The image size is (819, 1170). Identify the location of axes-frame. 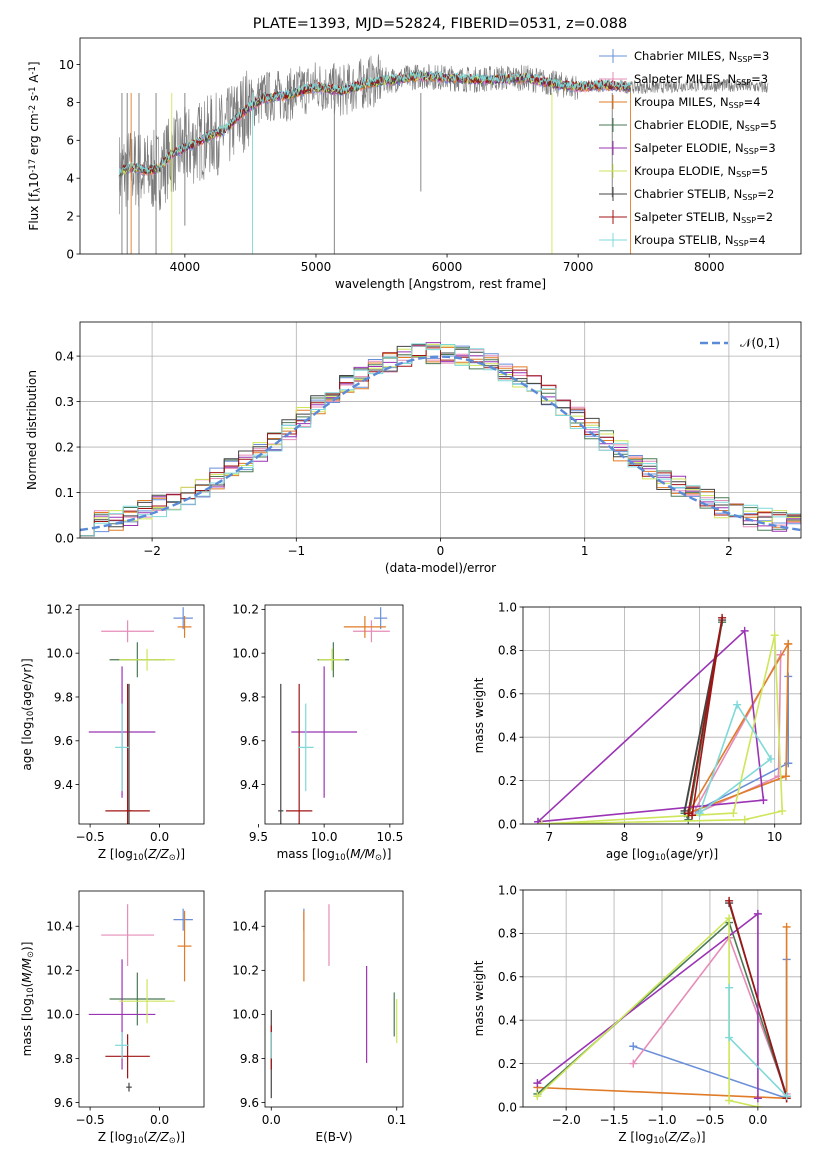
(141, 999).